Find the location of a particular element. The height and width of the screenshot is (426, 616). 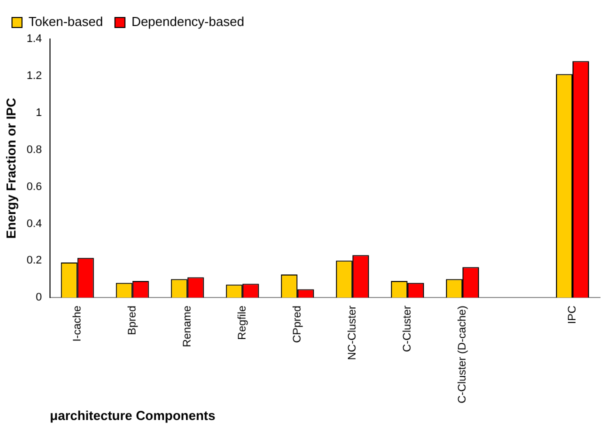

x-tick-label: C-Cluster (D-cache) is located at coordinates (462, 355).